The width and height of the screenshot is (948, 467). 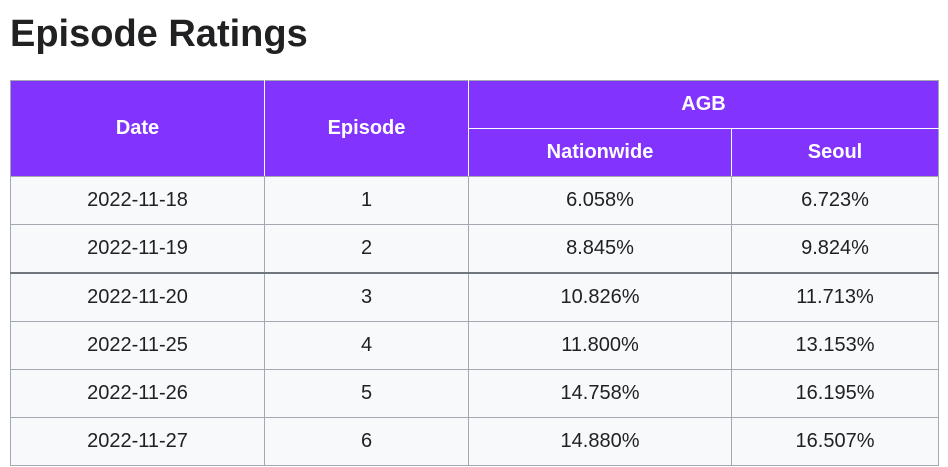 I want to click on table-row: 2022-11-25 4 11.800% 13.153%, so click(x=475, y=345).